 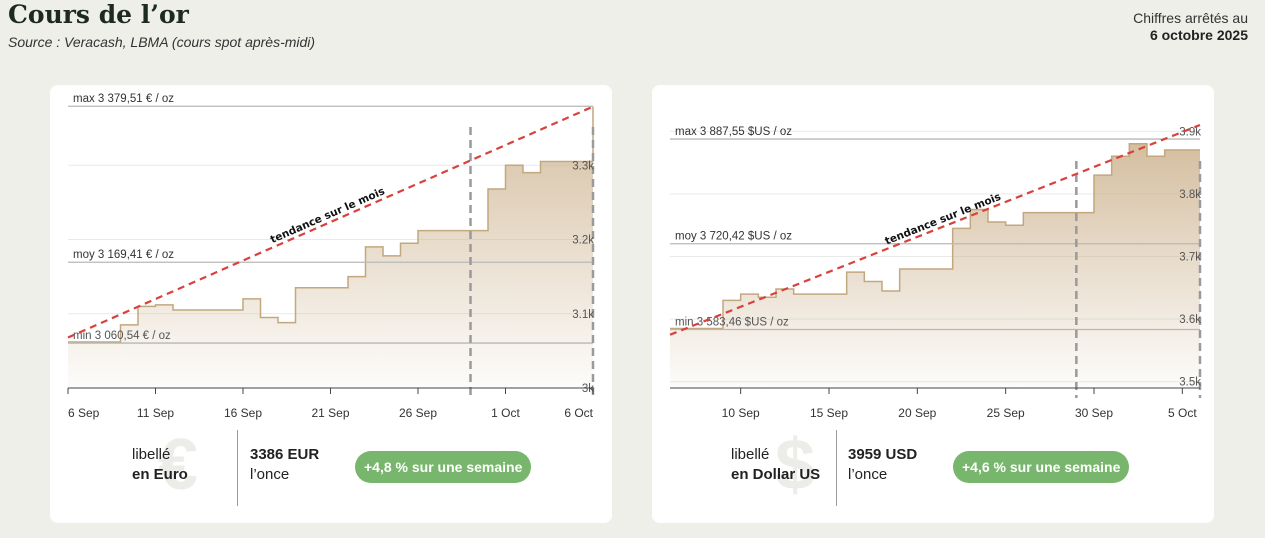 What do you see at coordinates (1190, 132) in the screenshot?
I see `y-tick-label: 3.9k` at bounding box center [1190, 132].